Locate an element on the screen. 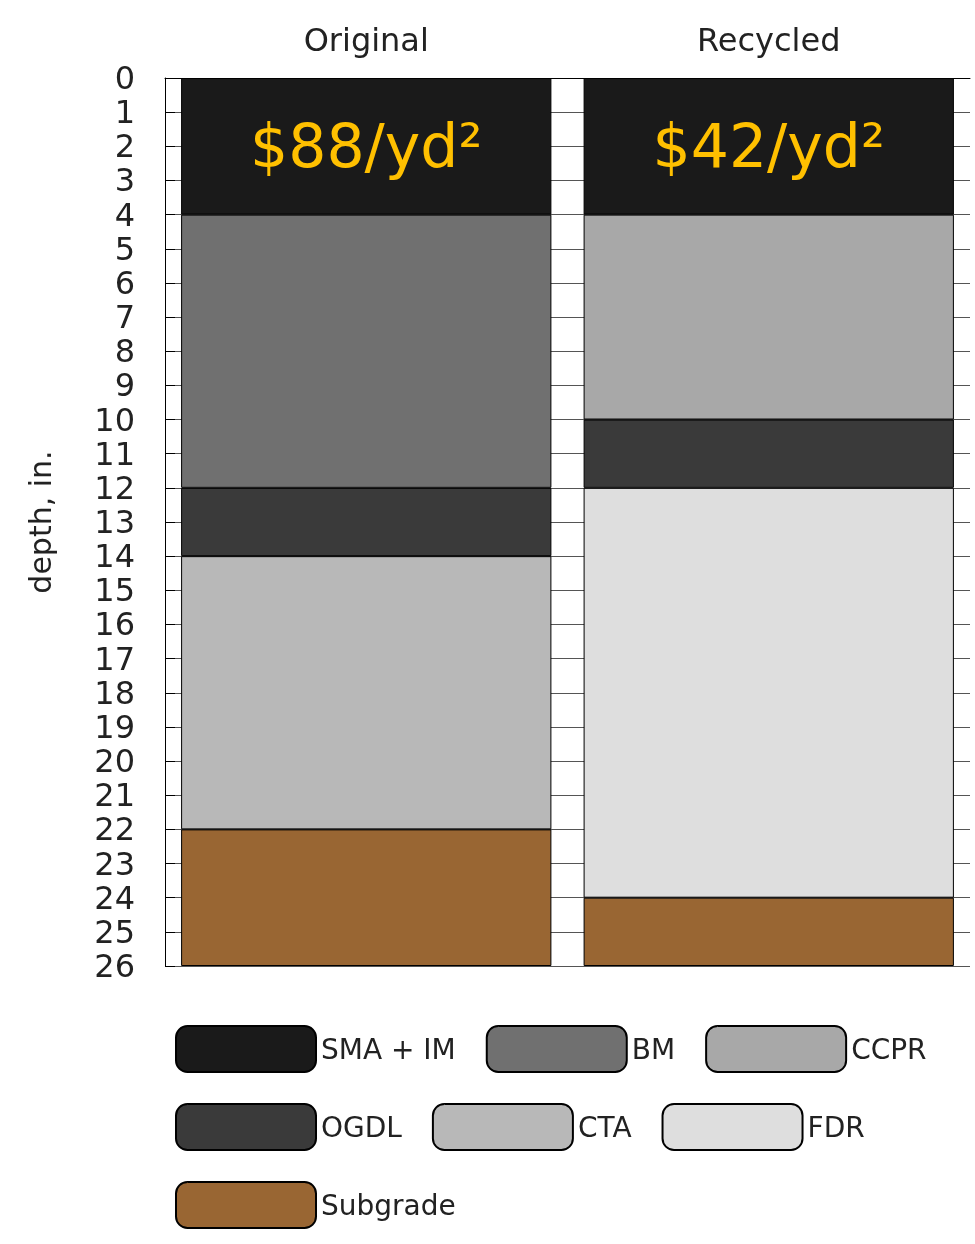  x-tick-label: Recycled is located at coordinates (769, 40).